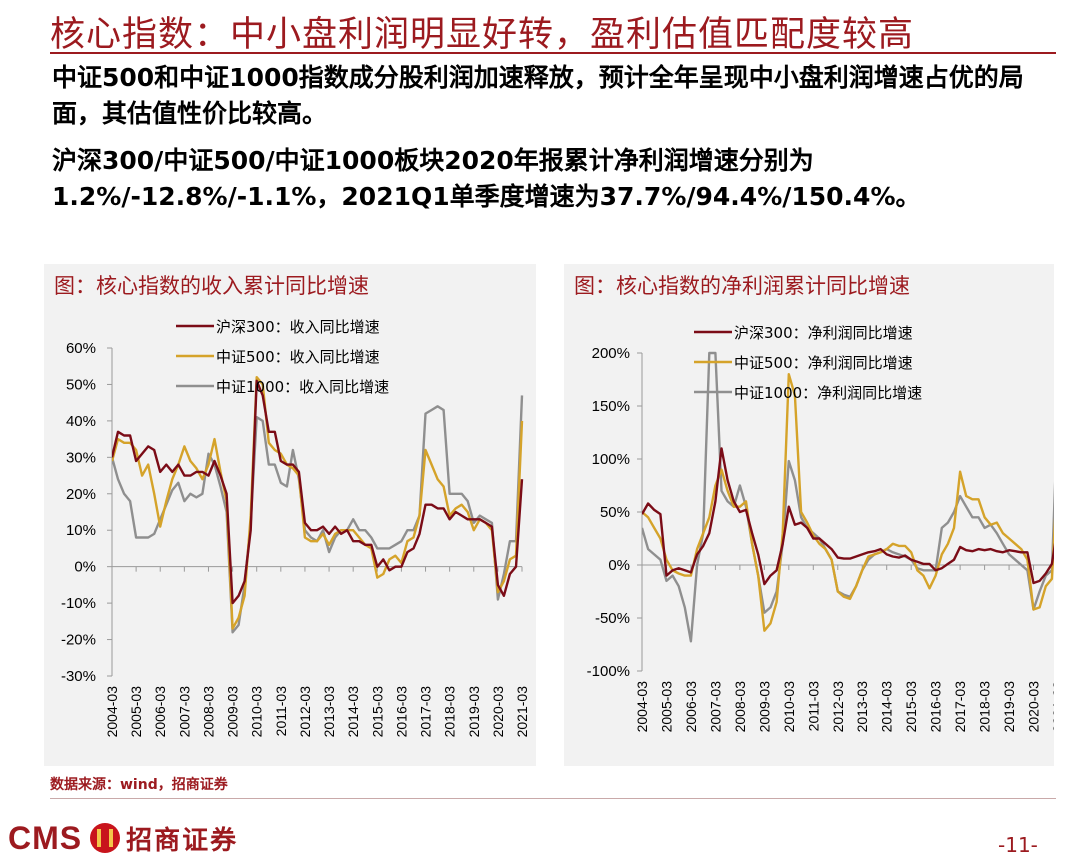  What do you see at coordinates (302, 387) in the screenshot?
I see `legend-label: 中证1000：收入同比增速` at bounding box center [302, 387].